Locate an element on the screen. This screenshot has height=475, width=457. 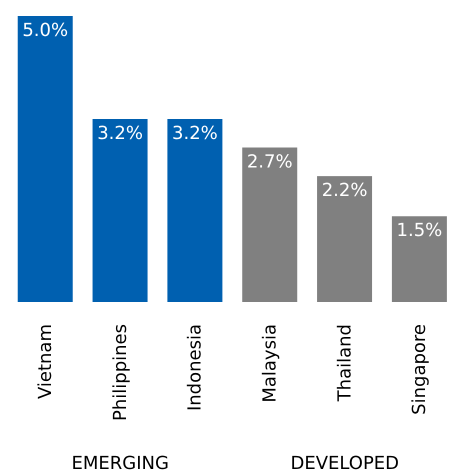
x-tick-label: Vietnam is located at coordinates (45, 362).